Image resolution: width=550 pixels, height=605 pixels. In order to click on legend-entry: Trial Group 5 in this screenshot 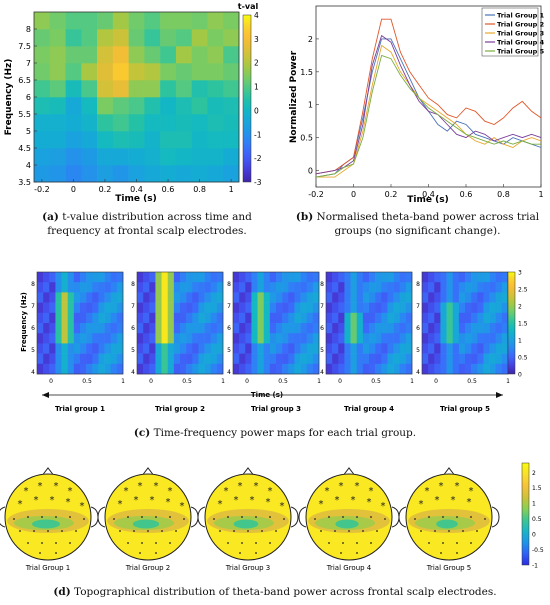, I will do `click(521, 52)`.